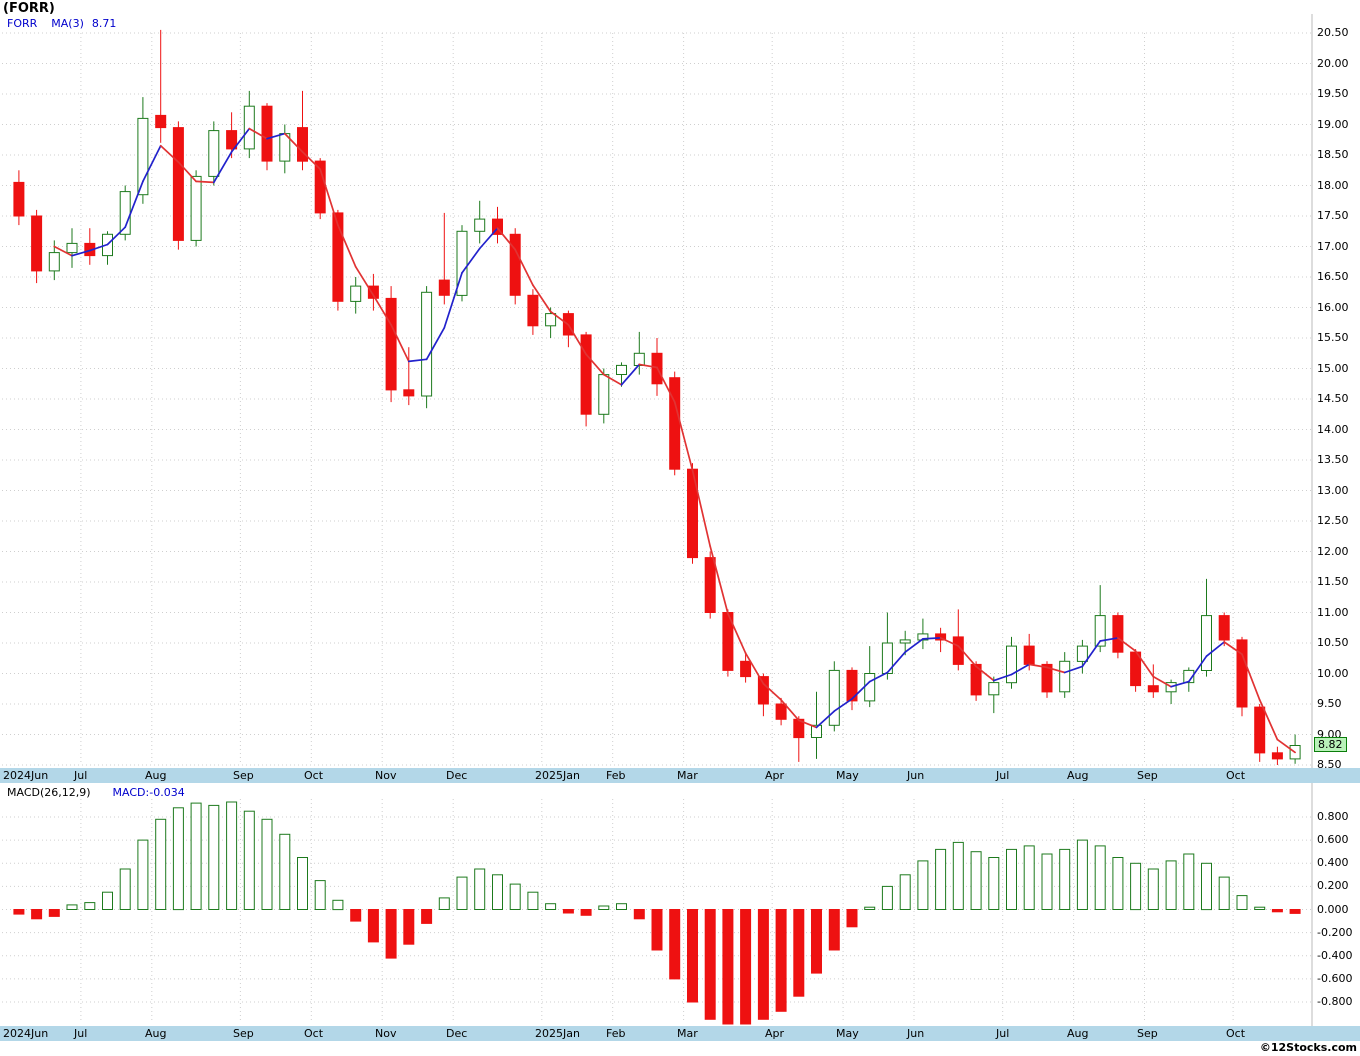  I want to click on price-axis-label: 18.50, so click(1333, 154).